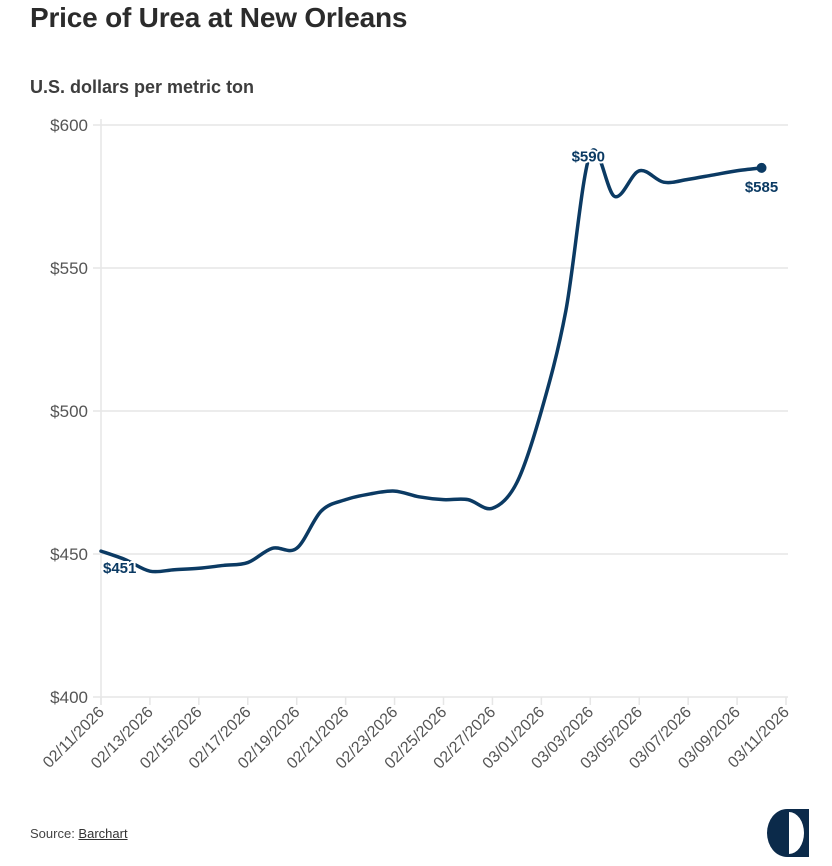 The image size is (832, 866). I want to click on data-label: $451, so click(119, 568).